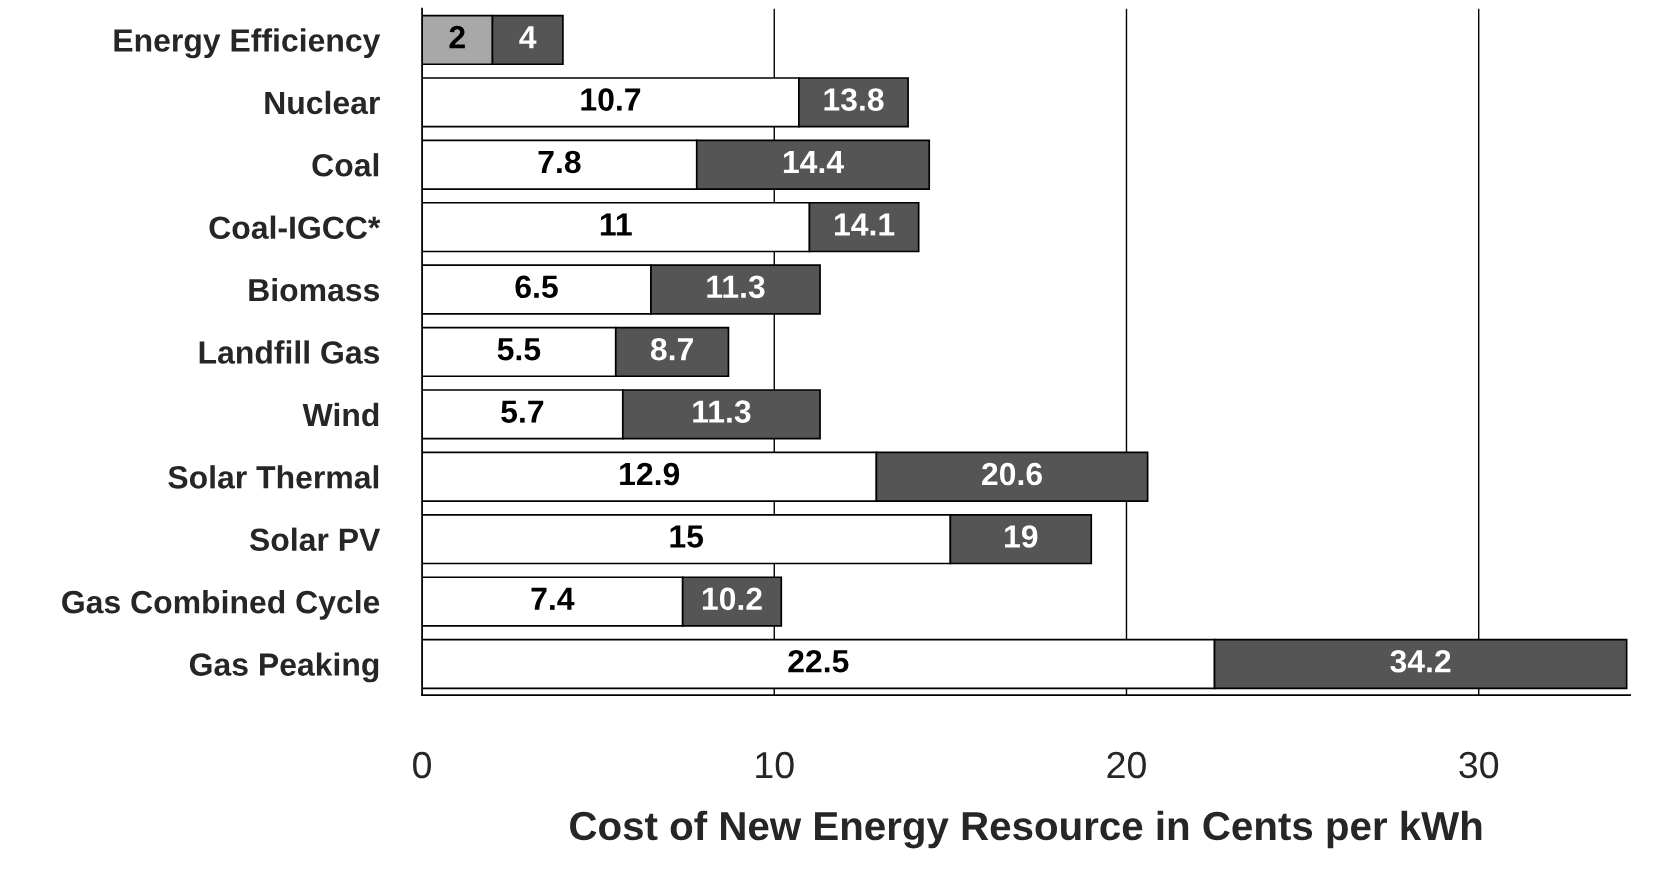  What do you see at coordinates (1126, 765) in the screenshot?
I see `x-tick-label: 20` at bounding box center [1126, 765].